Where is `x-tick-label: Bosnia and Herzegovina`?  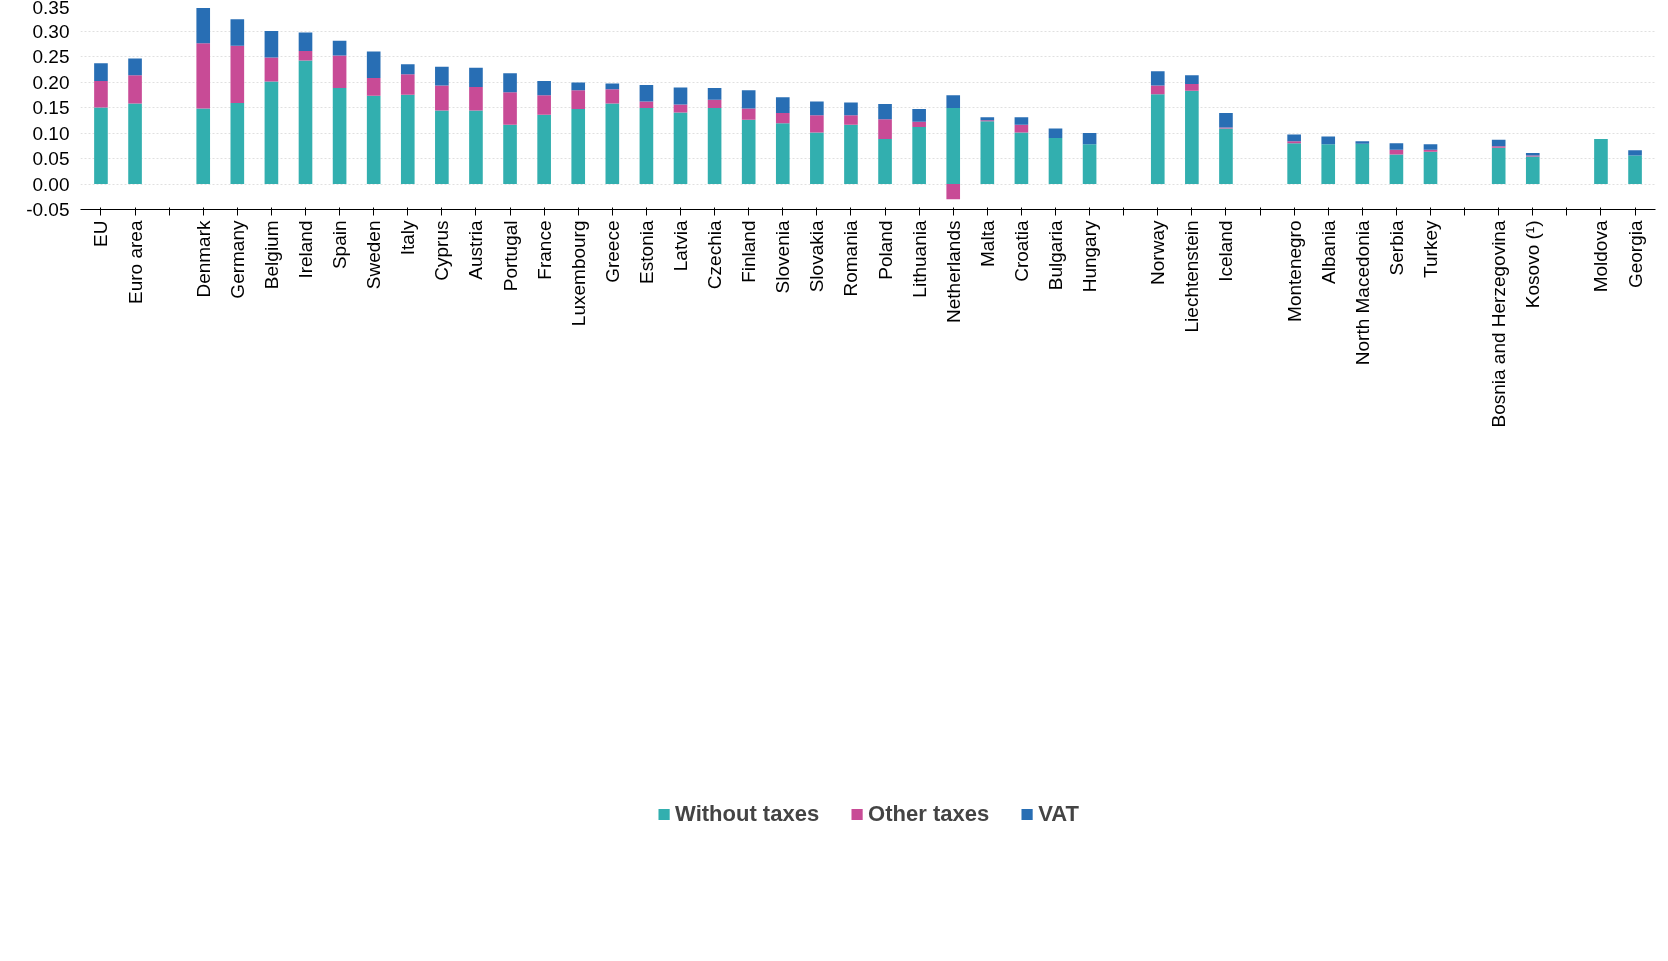 x-tick-label: Bosnia and Herzegovina is located at coordinates (1499, 324).